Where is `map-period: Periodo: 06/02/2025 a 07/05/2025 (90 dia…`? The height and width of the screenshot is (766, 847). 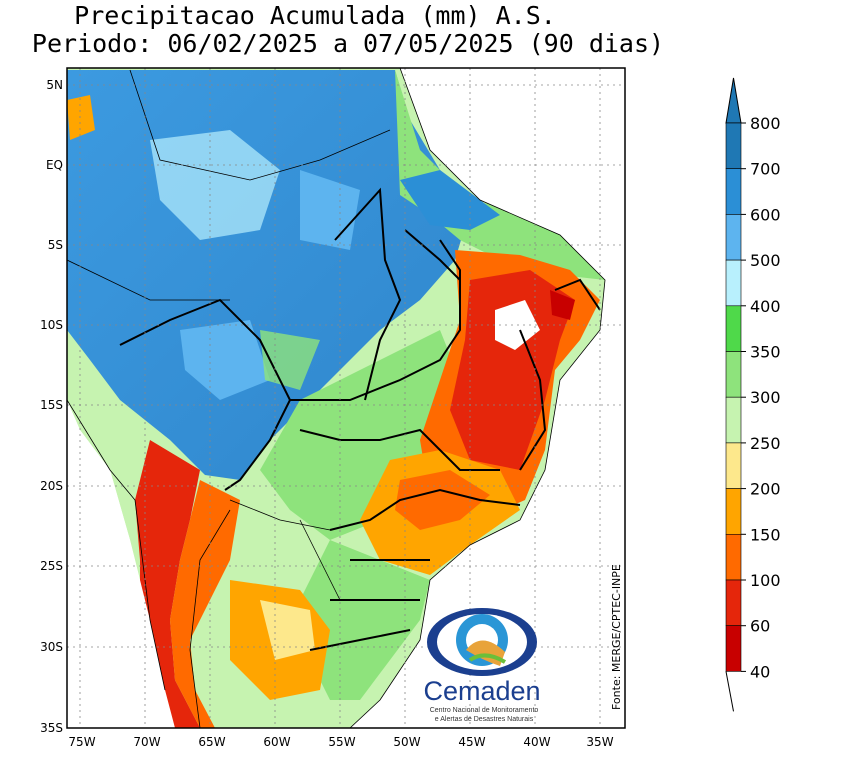
map-period: Periodo: 06/02/2025 a 07/05/2025 (90 dia… is located at coordinates (348, 43).